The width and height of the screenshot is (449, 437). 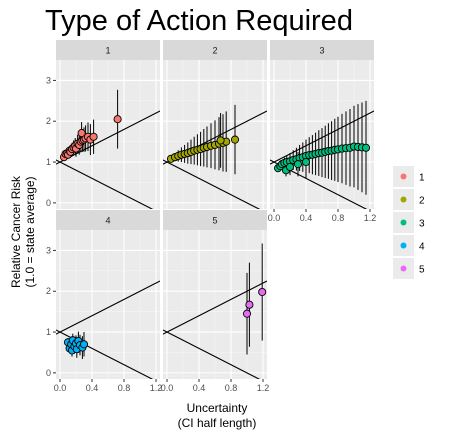 I want to click on x-axis-title-line-2: (CI half length), so click(x=217, y=423).